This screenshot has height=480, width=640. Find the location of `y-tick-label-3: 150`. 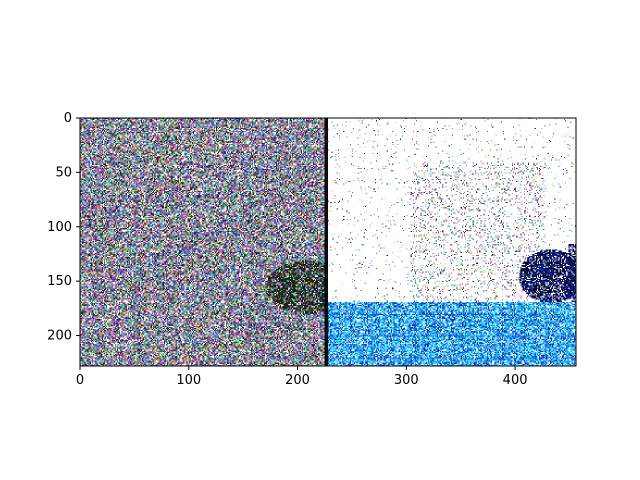

y-tick-label-3: 150 is located at coordinates (59, 281).